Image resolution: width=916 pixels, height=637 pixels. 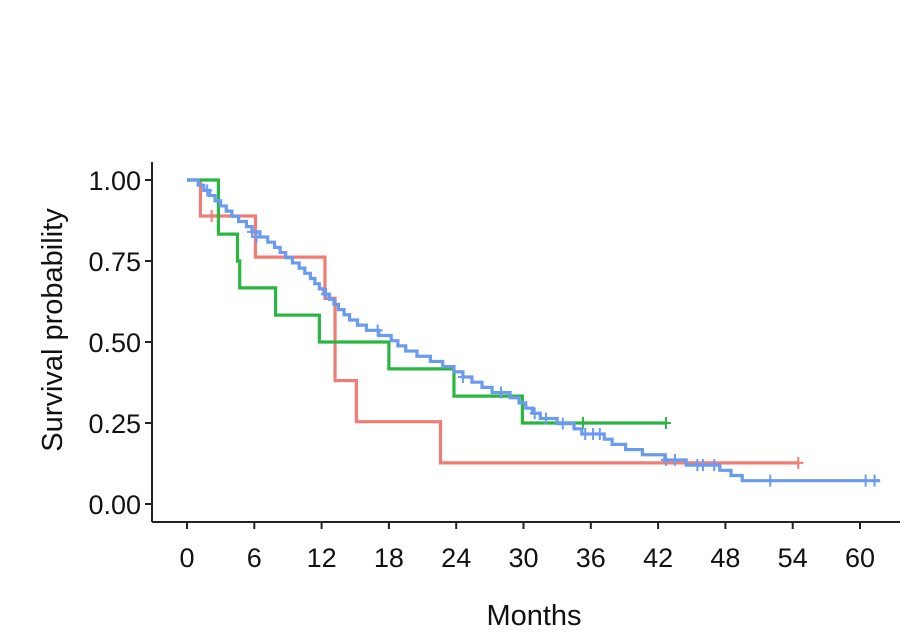 What do you see at coordinates (533, 616) in the screenshot?
I see `x-axis-title: Months` at bounding box center [533, 616].